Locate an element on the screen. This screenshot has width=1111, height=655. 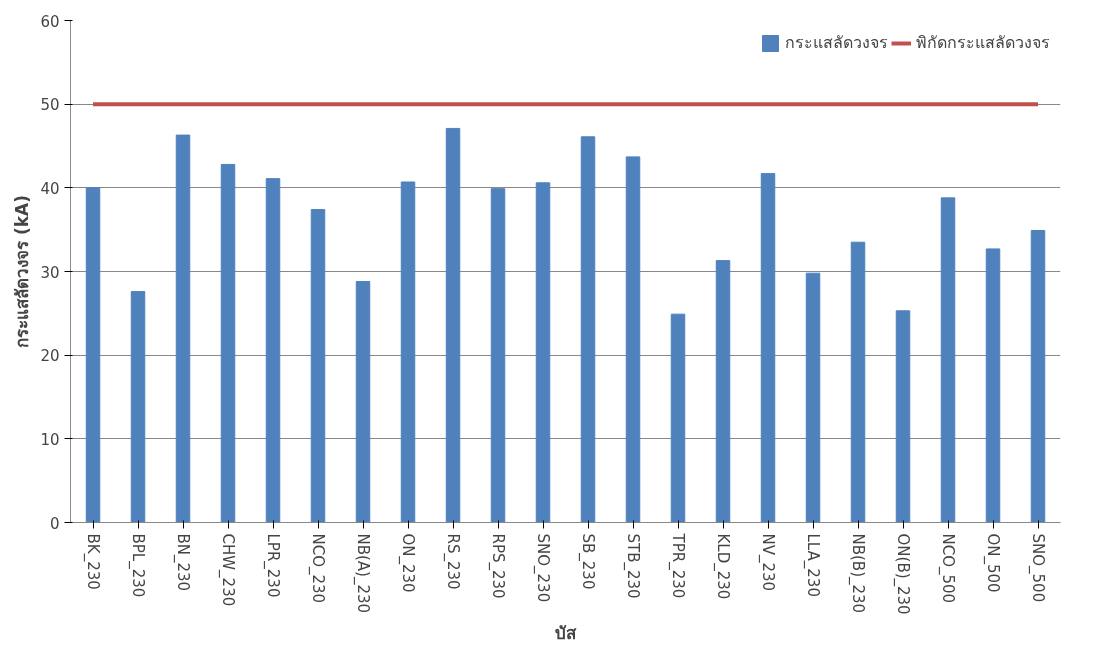
x-tick-label: LLA_230 is located at coordinates (812, 565).